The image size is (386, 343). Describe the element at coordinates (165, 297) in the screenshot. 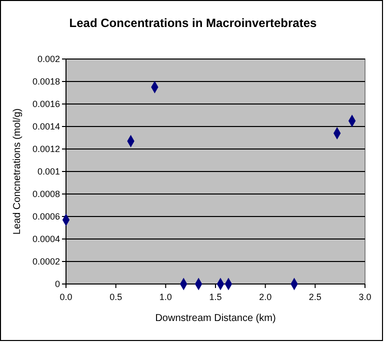

I see `x-tick-label: 1.0` at that location.